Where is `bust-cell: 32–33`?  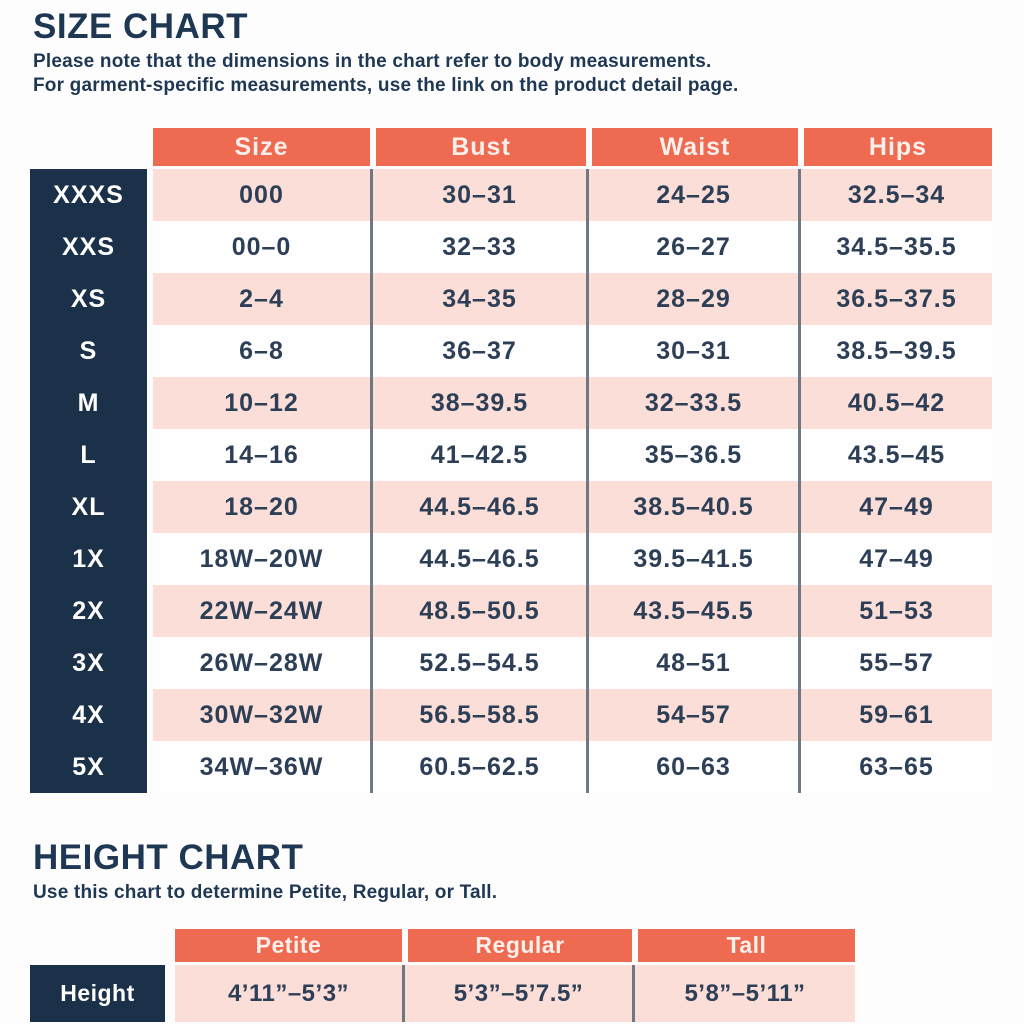
bust-cell: 32–33 is located at coordinates (478, 247).